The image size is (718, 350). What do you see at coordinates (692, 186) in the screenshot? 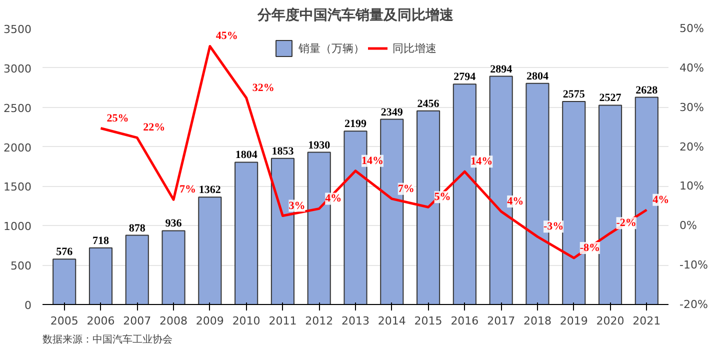
I see `y2-tick-label: 10%` at bounding box center [692, 186].